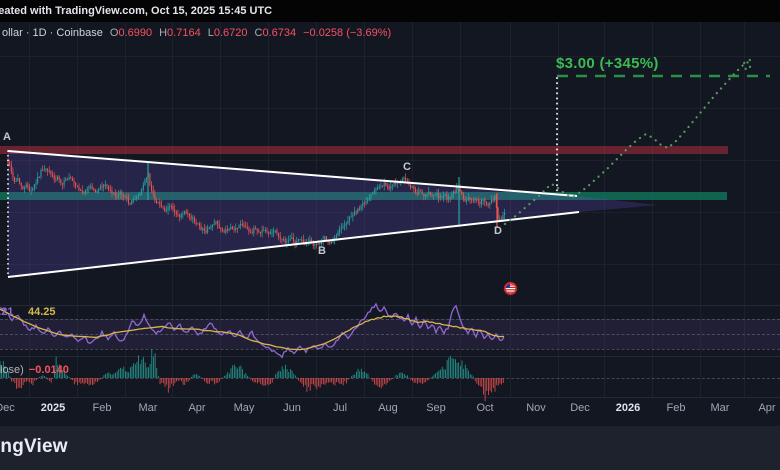 The width and height of the screenshot is (780, 470). What do you see at coordinates (163, 33) in the screenshot?
I see `high-label: H` at bounding box center [163, 33].